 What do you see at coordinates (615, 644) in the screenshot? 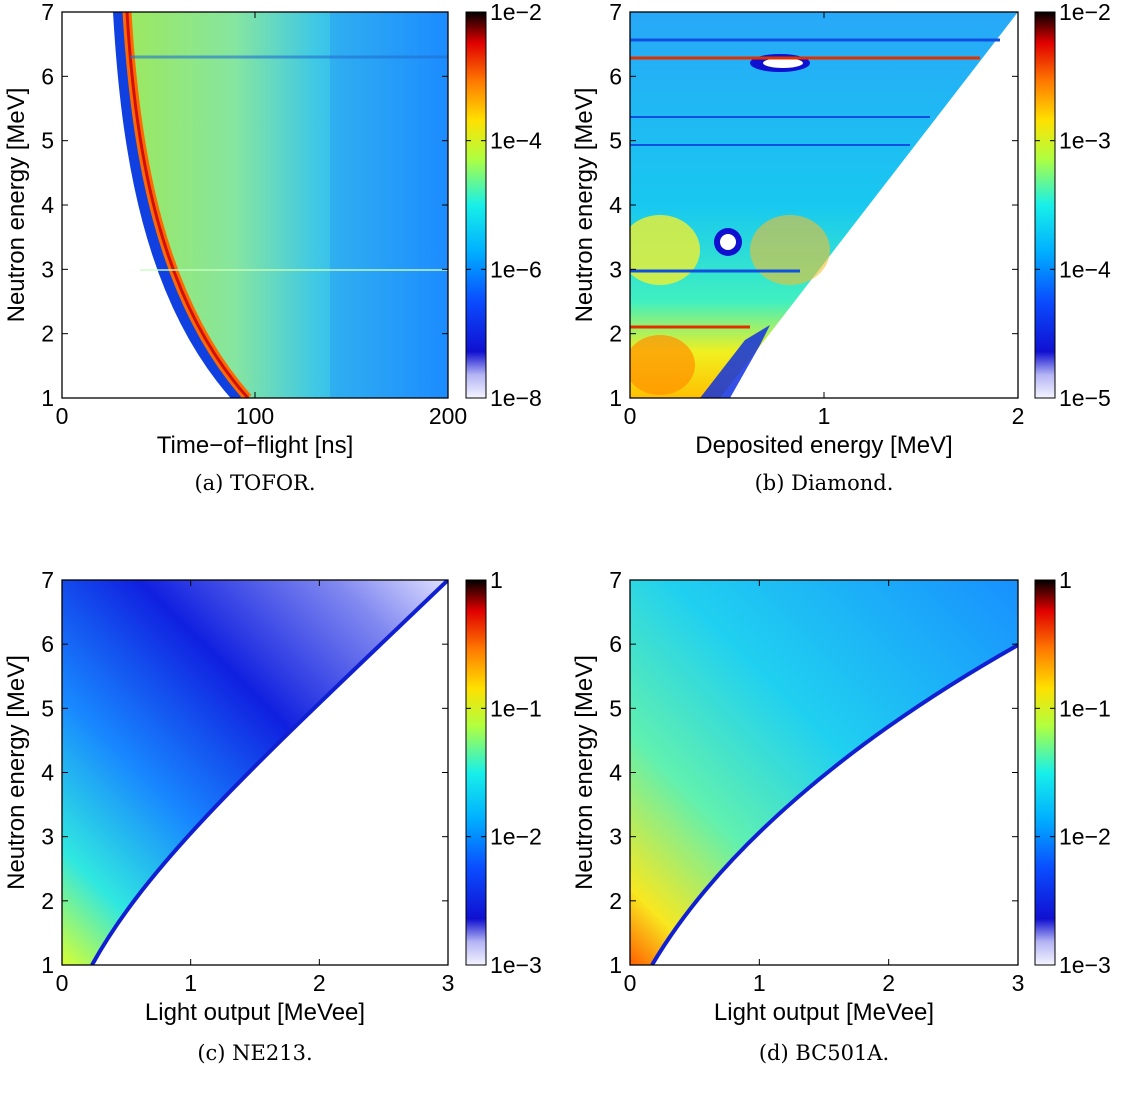
I see `y-tick-label-d: 6` at bounding box center [615, 644].